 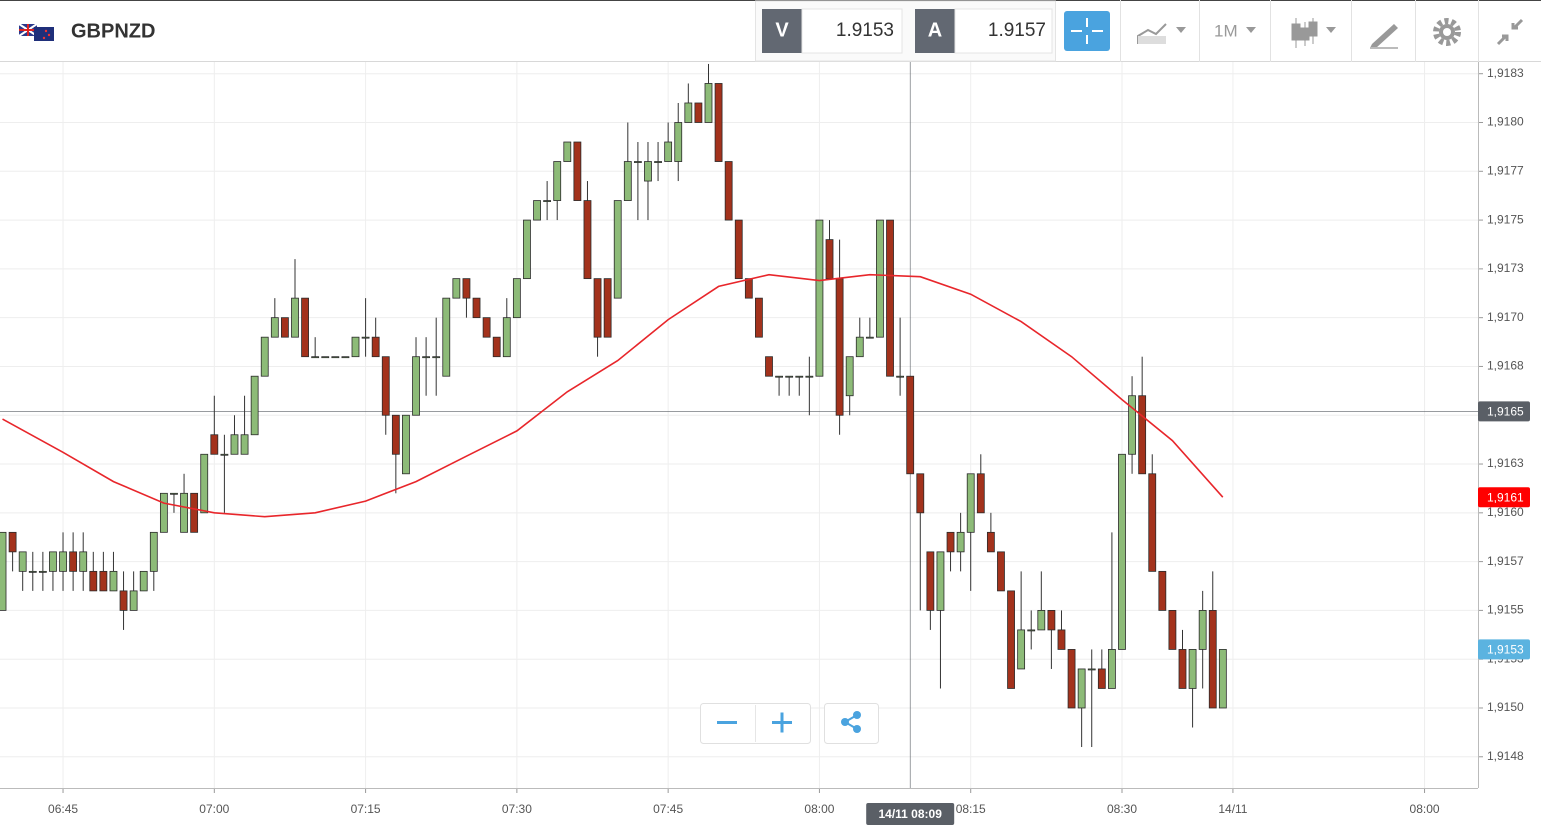 I want to click on bid-price: 1.9153, so click(x=865, y=30).